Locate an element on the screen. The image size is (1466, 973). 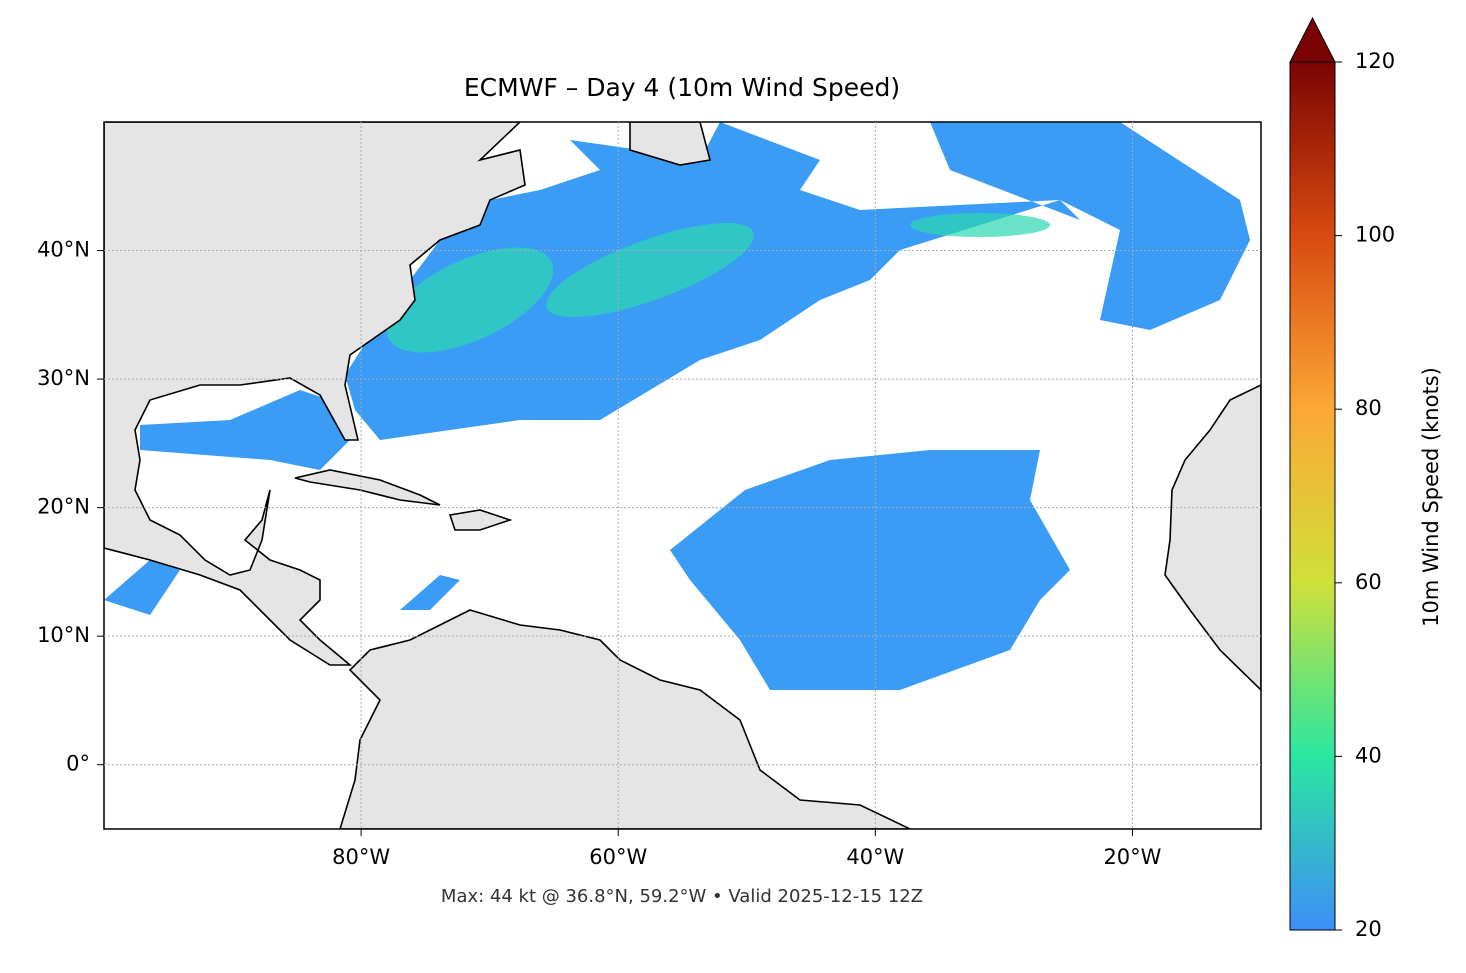
y-tick-label: 10°N is located at coordinates (63, 635).